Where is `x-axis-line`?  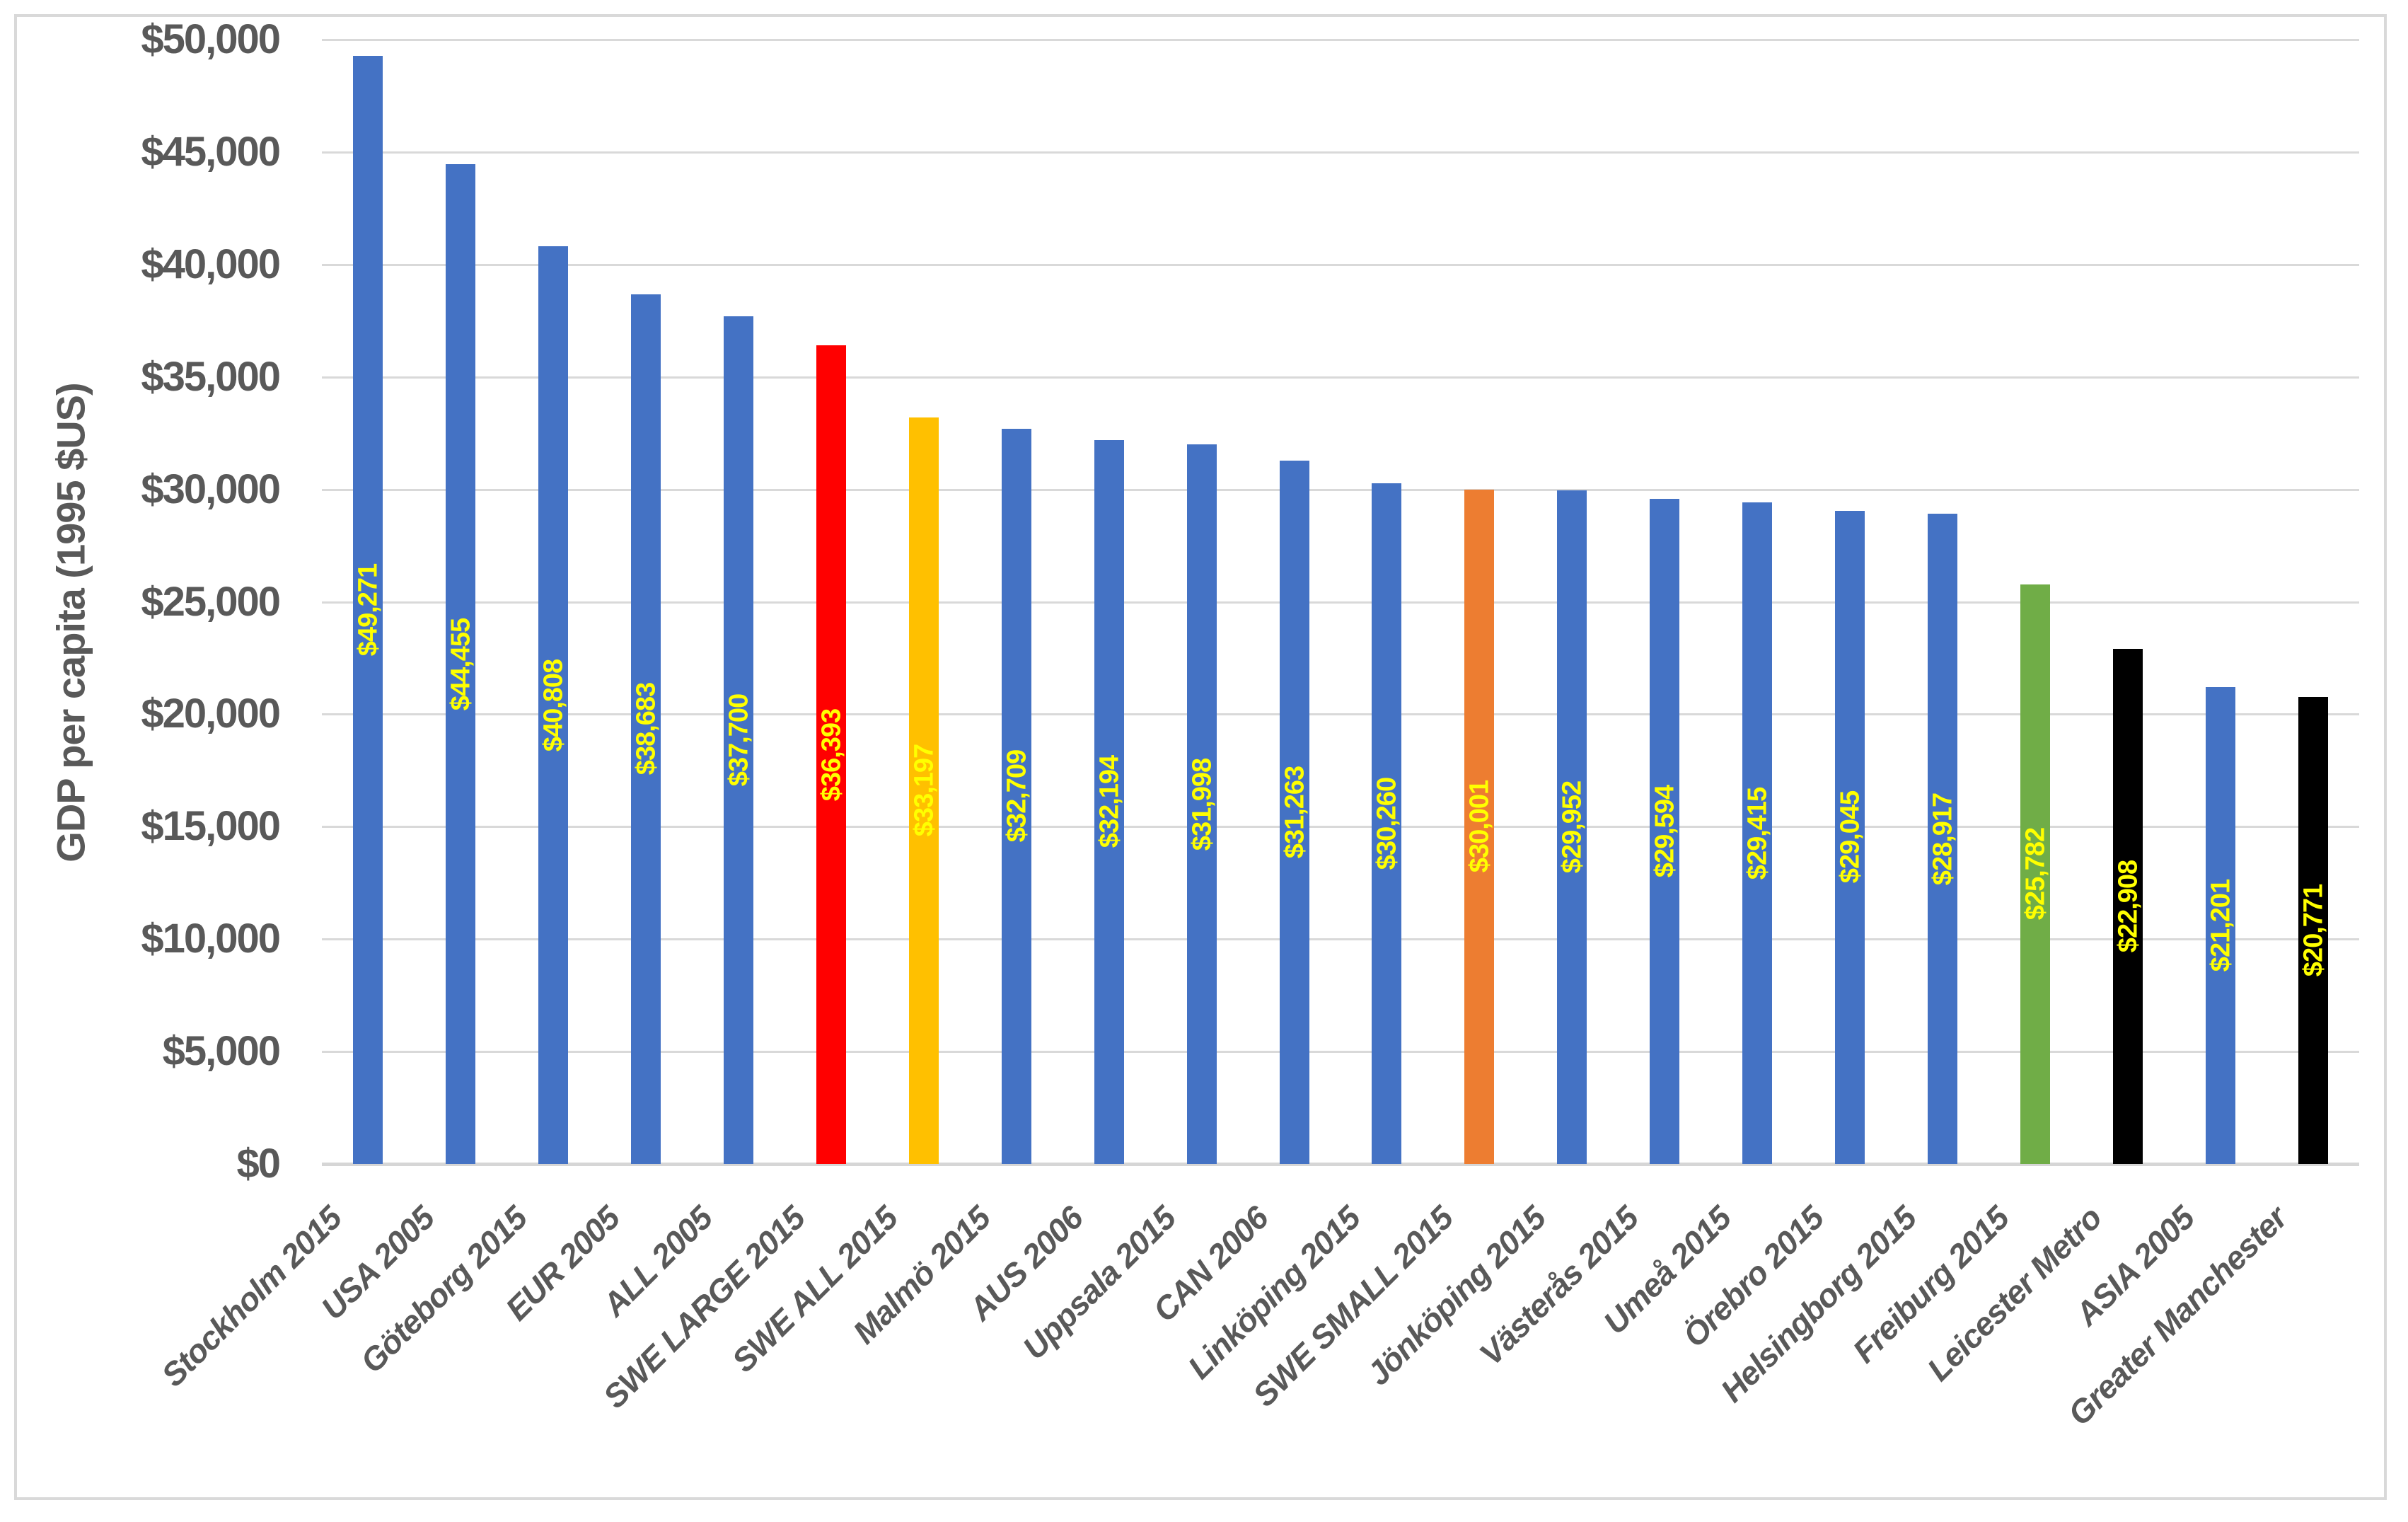 x-axis-line is located at coordinates (1340, 1165).